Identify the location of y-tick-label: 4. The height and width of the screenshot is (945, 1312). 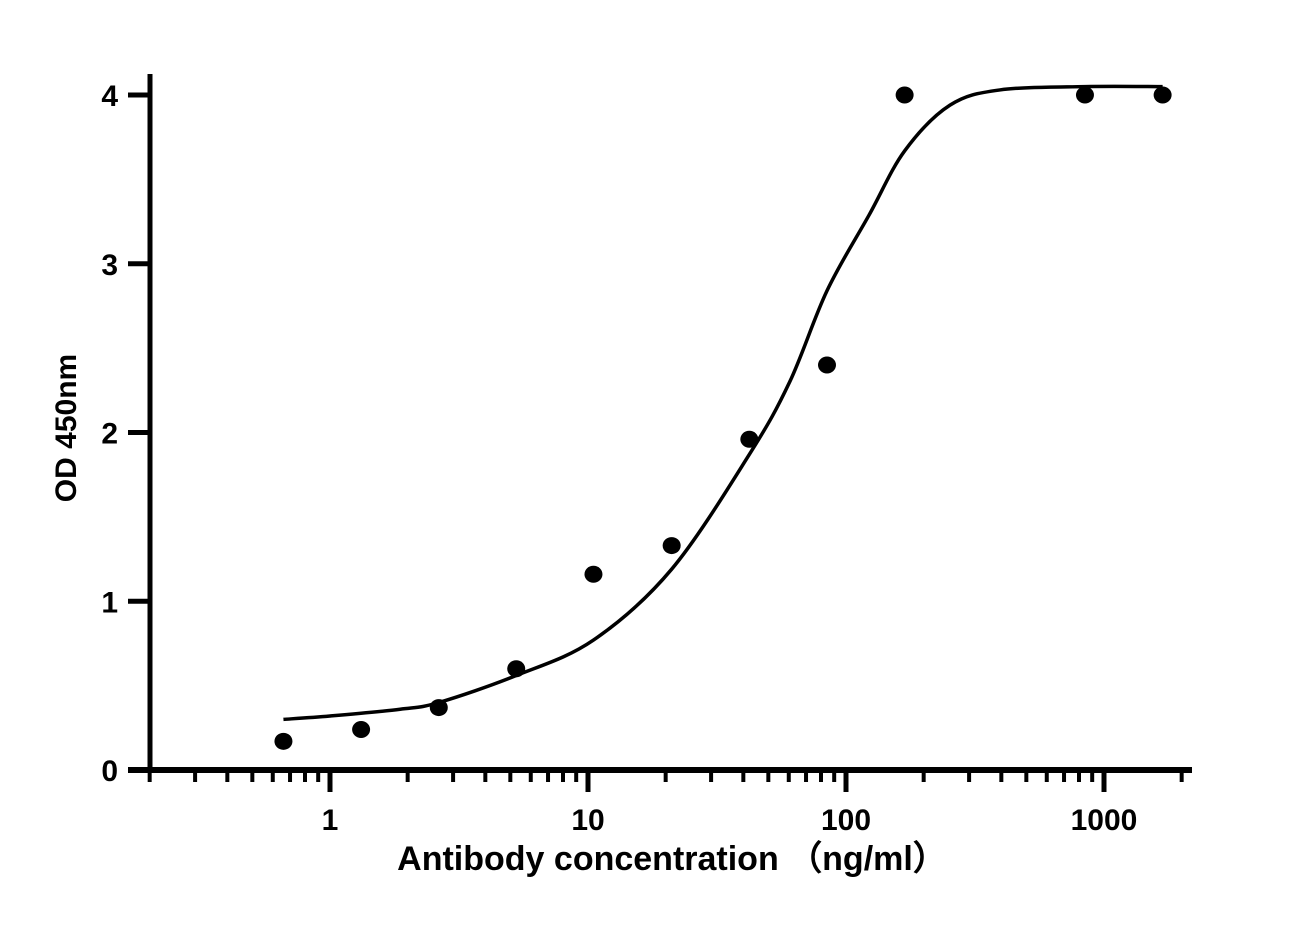
(109, 96).